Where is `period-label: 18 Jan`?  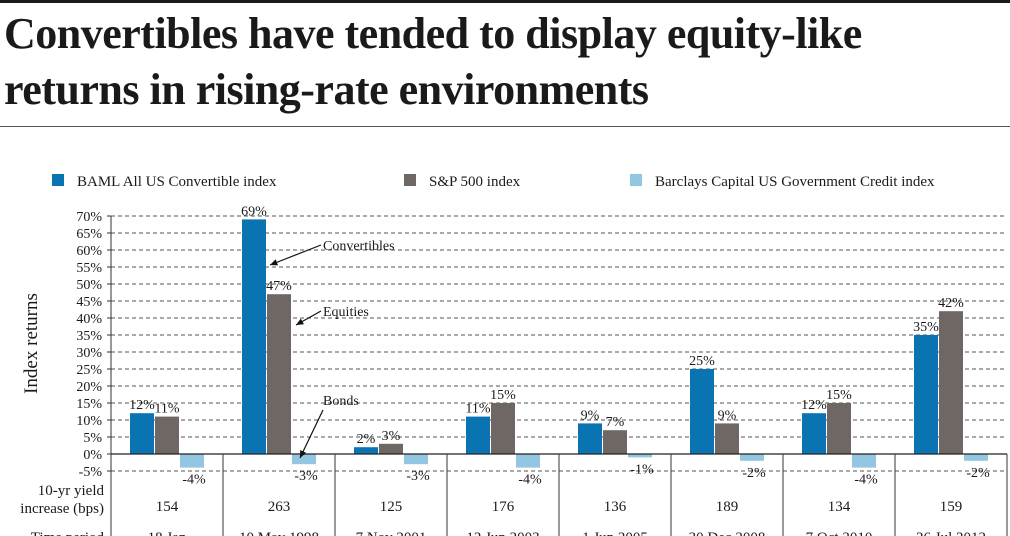
period-label: 18 Jan is located at coordinates (167, 533).